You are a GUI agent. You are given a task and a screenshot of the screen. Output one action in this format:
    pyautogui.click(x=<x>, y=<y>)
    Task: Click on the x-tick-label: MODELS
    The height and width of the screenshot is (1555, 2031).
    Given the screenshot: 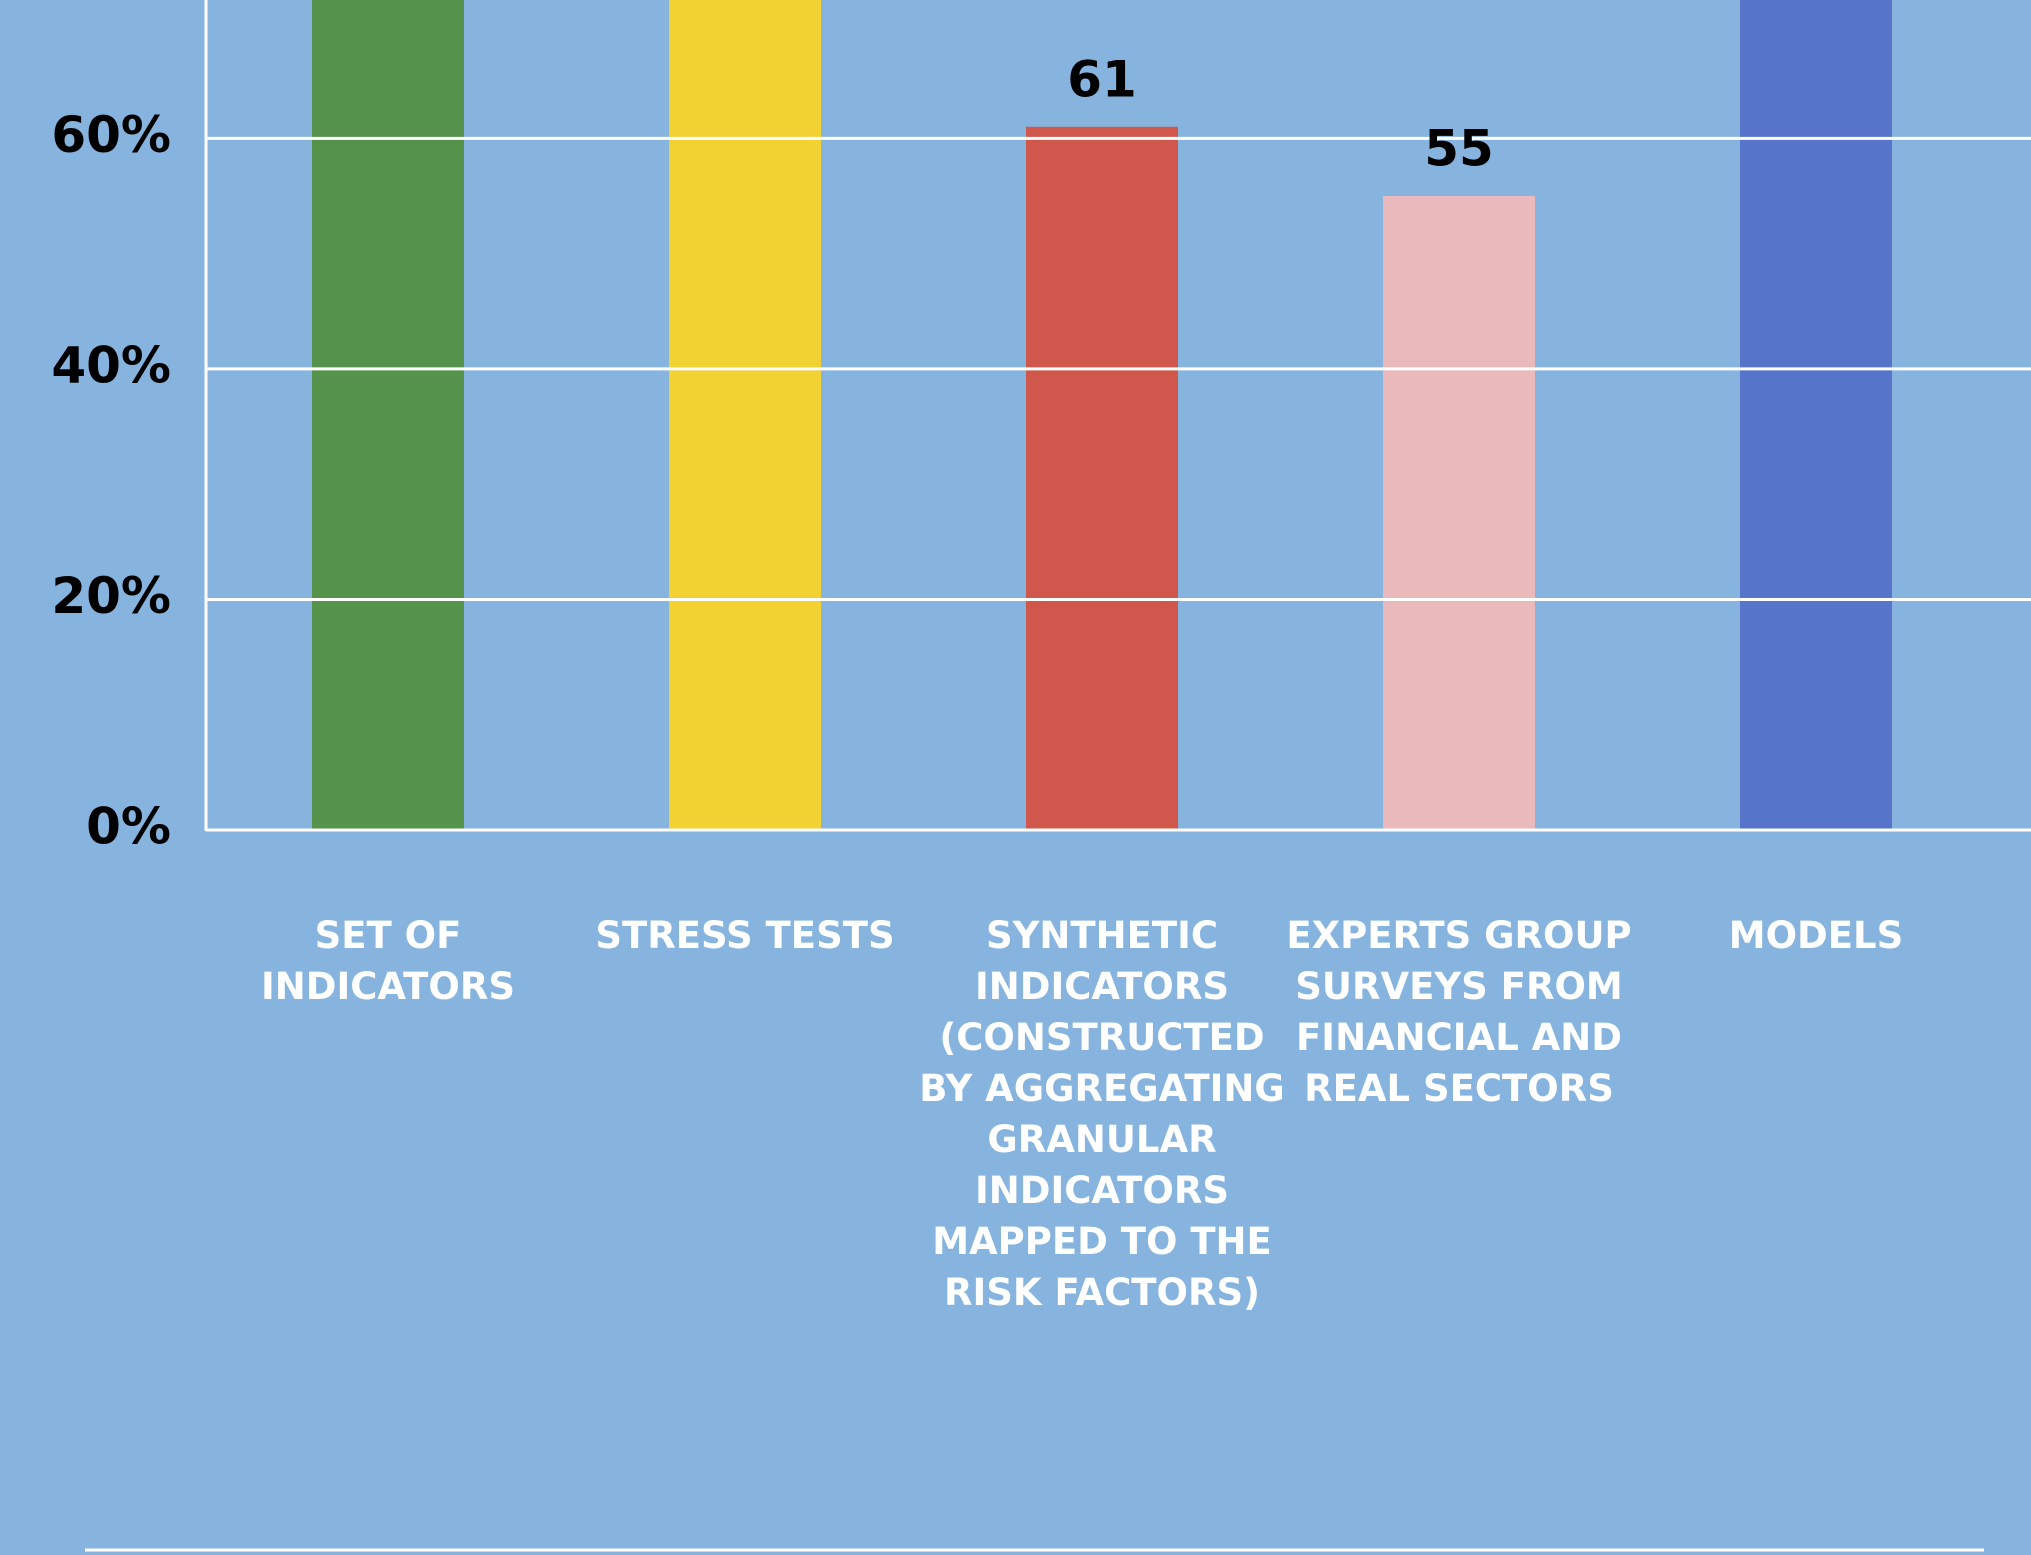 What is the action you would take?
    pyautogui.click(x=1816, y=935)
    